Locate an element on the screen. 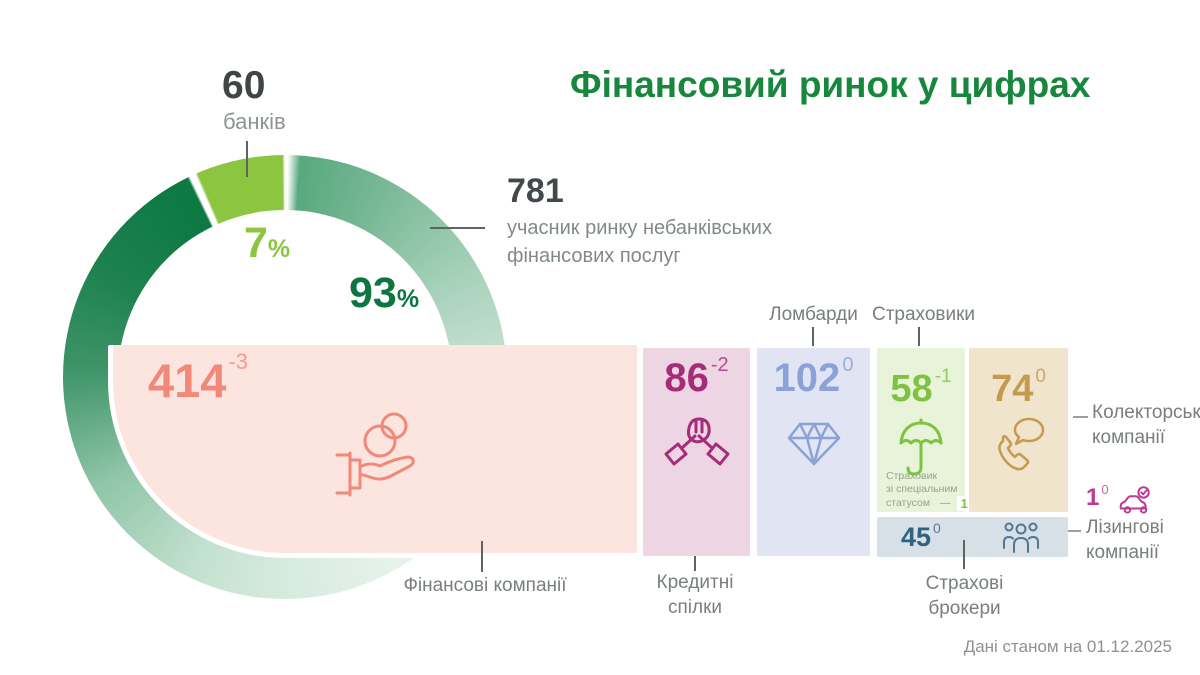  nonbank-percent: 93% is located at coordinates (384, 293).